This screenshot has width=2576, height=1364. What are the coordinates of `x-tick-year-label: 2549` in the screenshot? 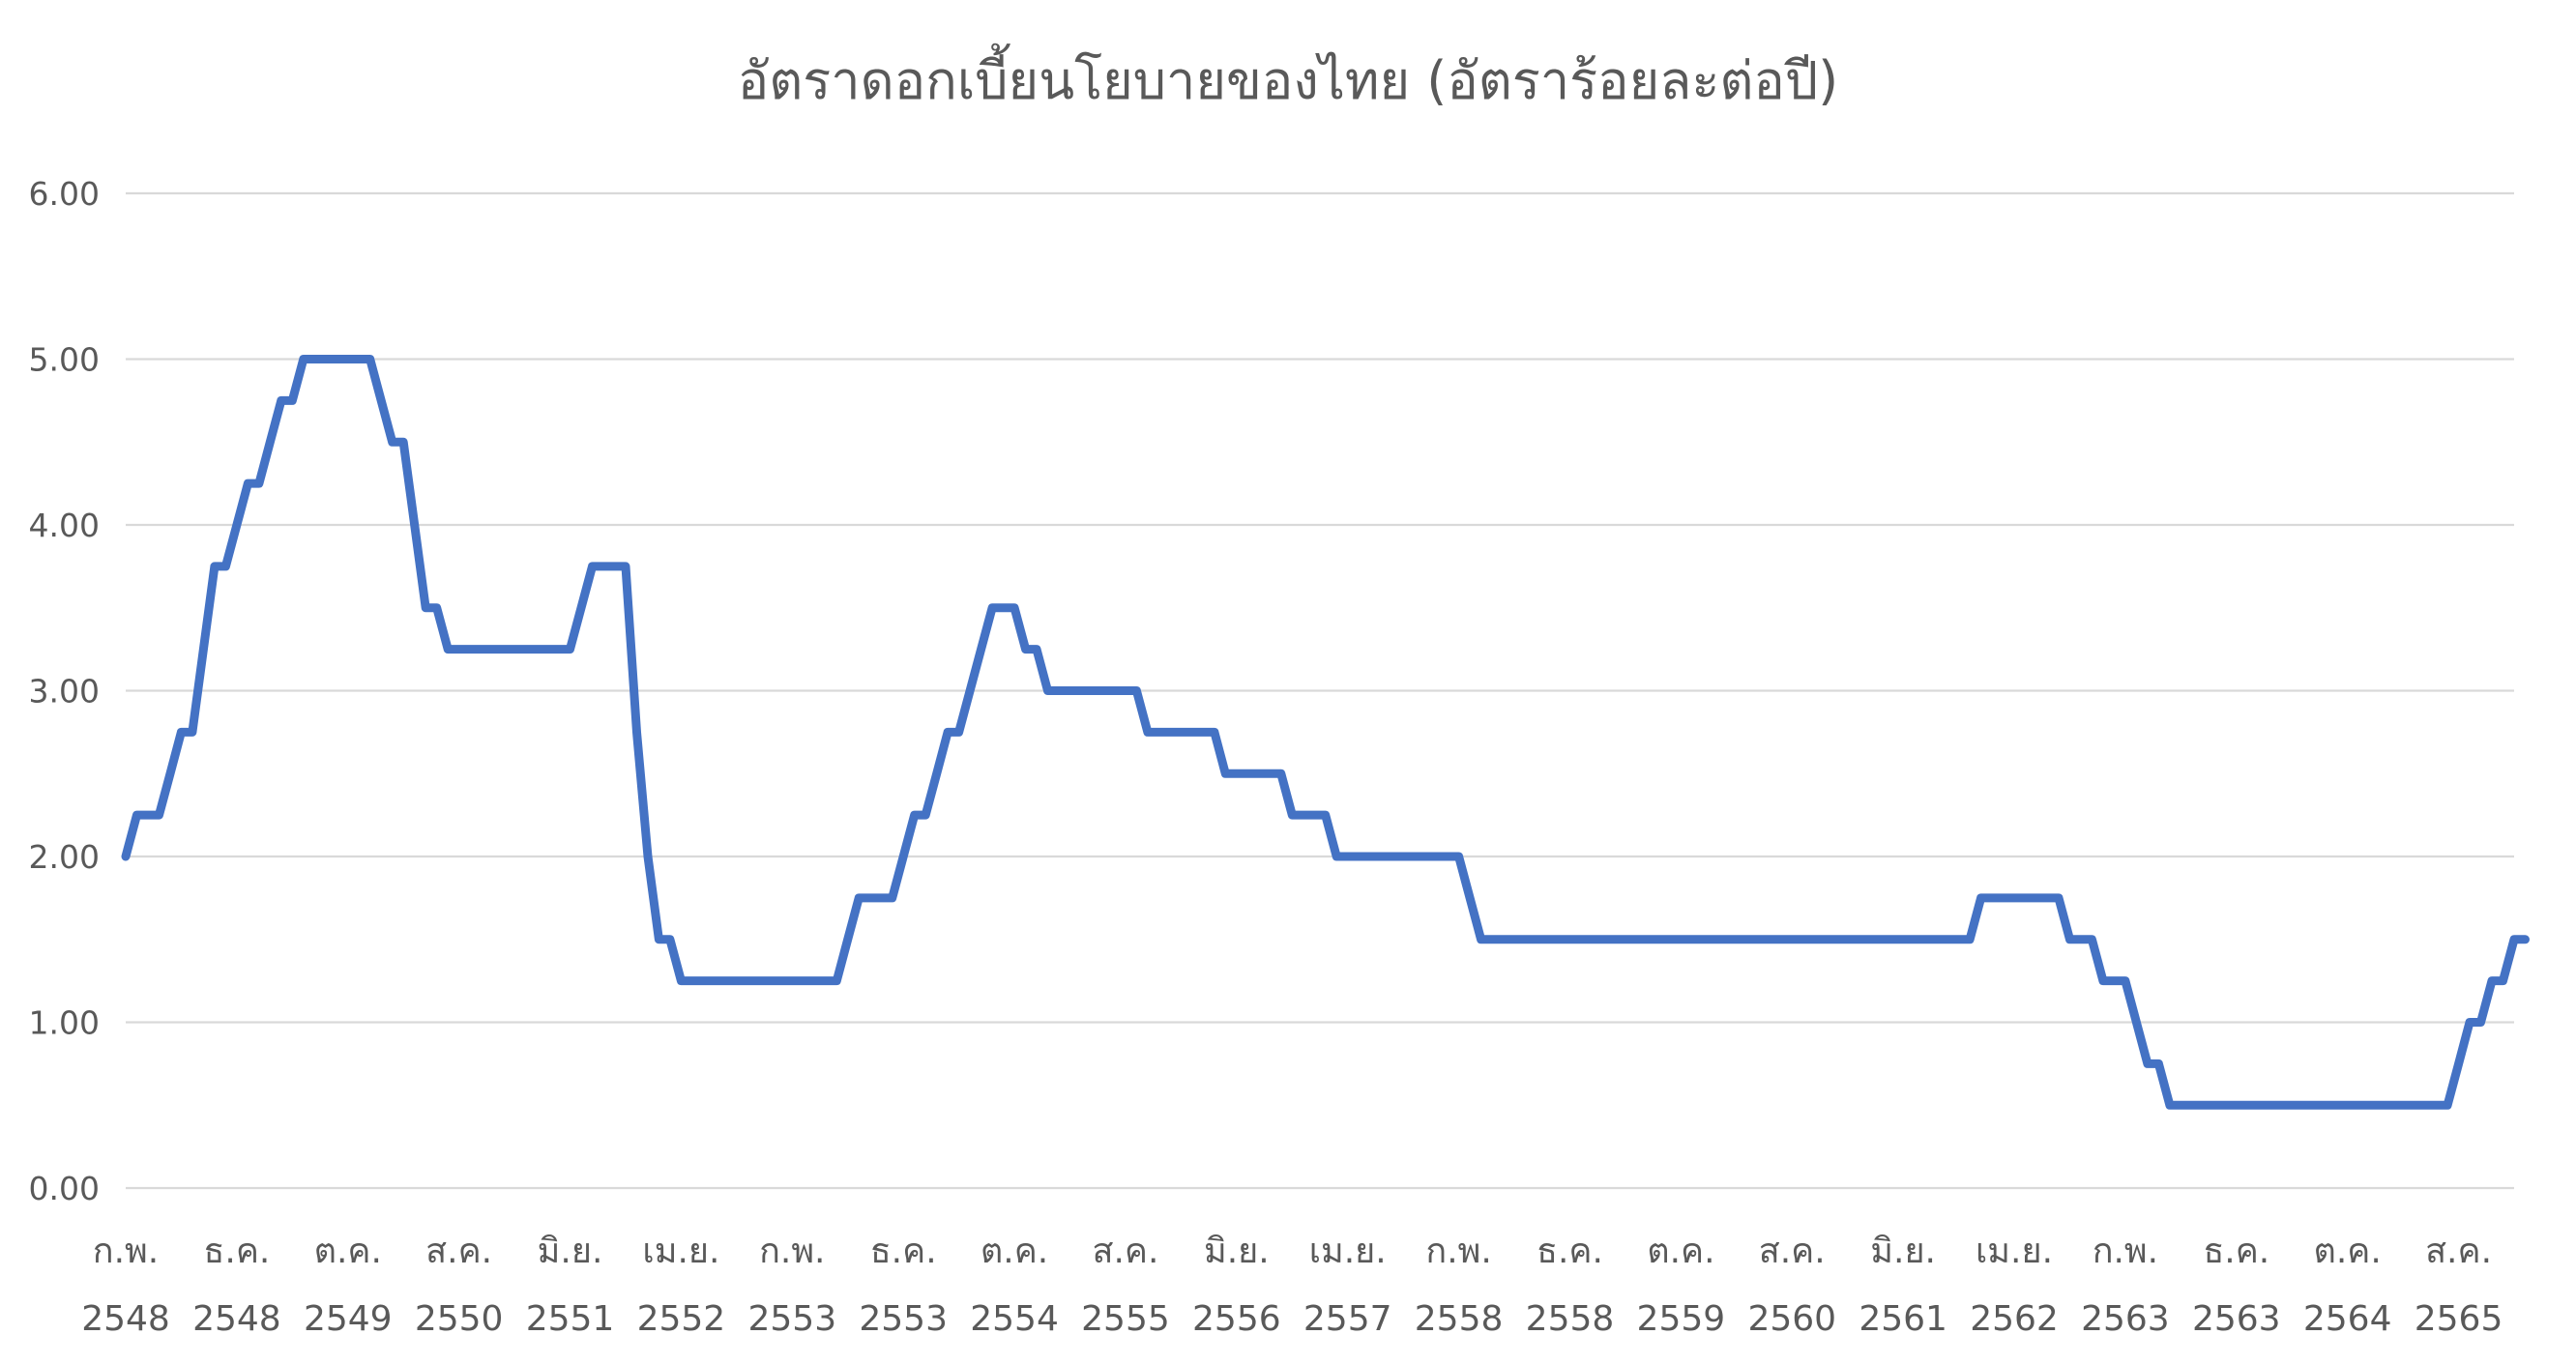 It's located at (348, 1319).